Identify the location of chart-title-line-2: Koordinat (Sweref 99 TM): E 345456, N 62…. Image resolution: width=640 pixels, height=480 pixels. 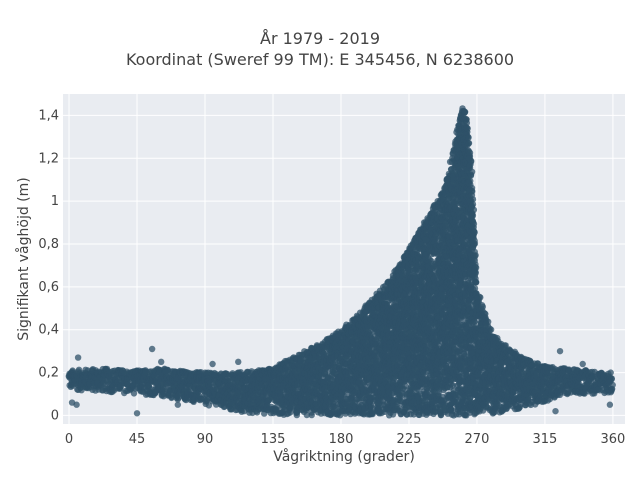
(320, 59).